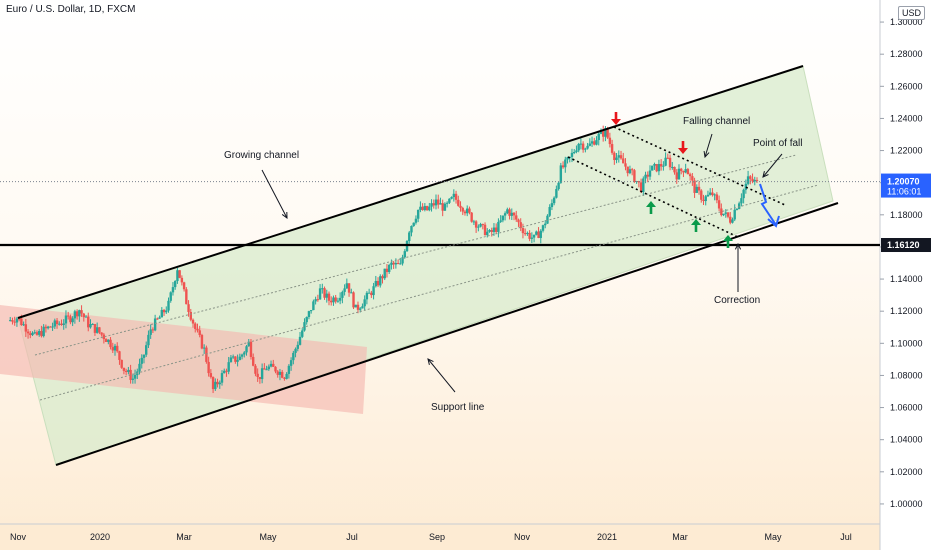 The image size is (932, 550). Describe the element at coordinates (906, 245) in the screenshot. I see `support-level-badge` at that location.